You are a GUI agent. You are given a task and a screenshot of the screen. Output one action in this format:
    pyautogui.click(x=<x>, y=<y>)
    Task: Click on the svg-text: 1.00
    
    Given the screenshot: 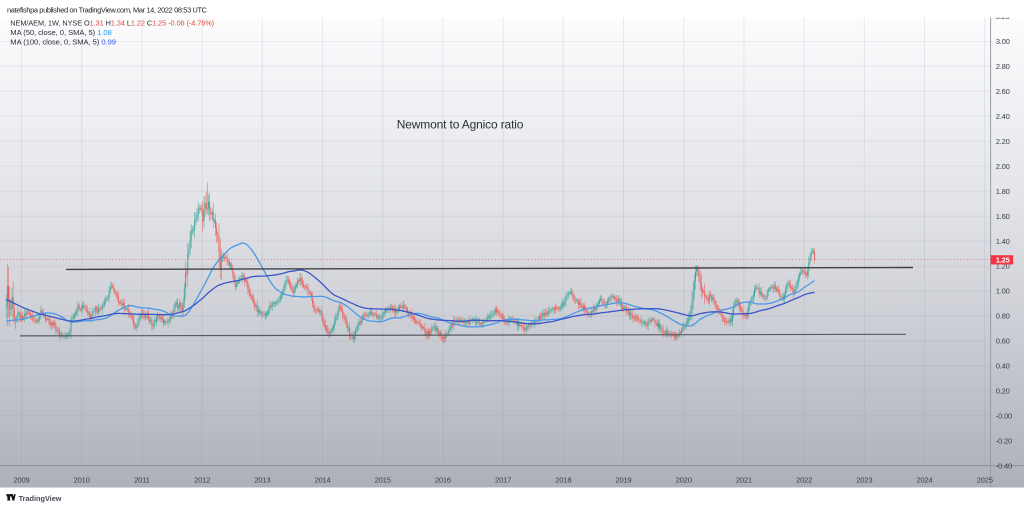 What is the action you would take?
    pyautogui.click(x=1003, y=291)
    